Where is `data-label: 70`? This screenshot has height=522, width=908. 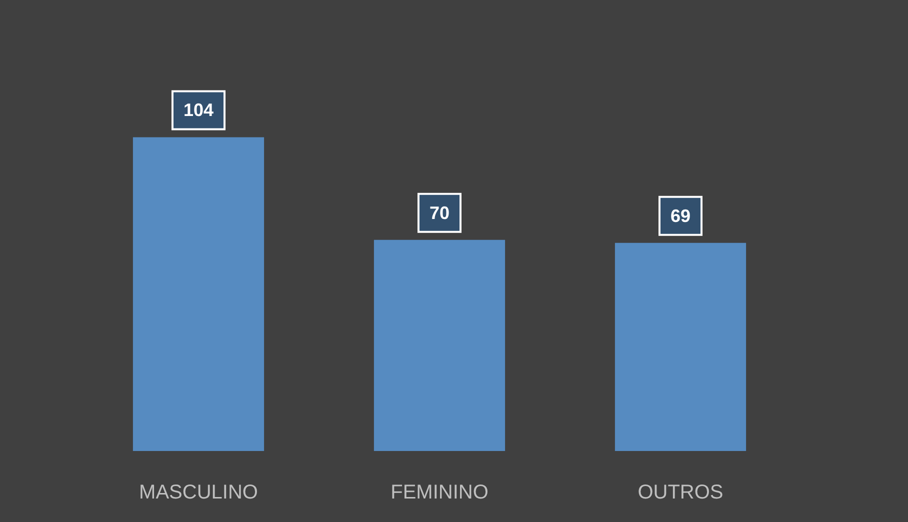 data-label: 70 is located at coordinates (439, 212).